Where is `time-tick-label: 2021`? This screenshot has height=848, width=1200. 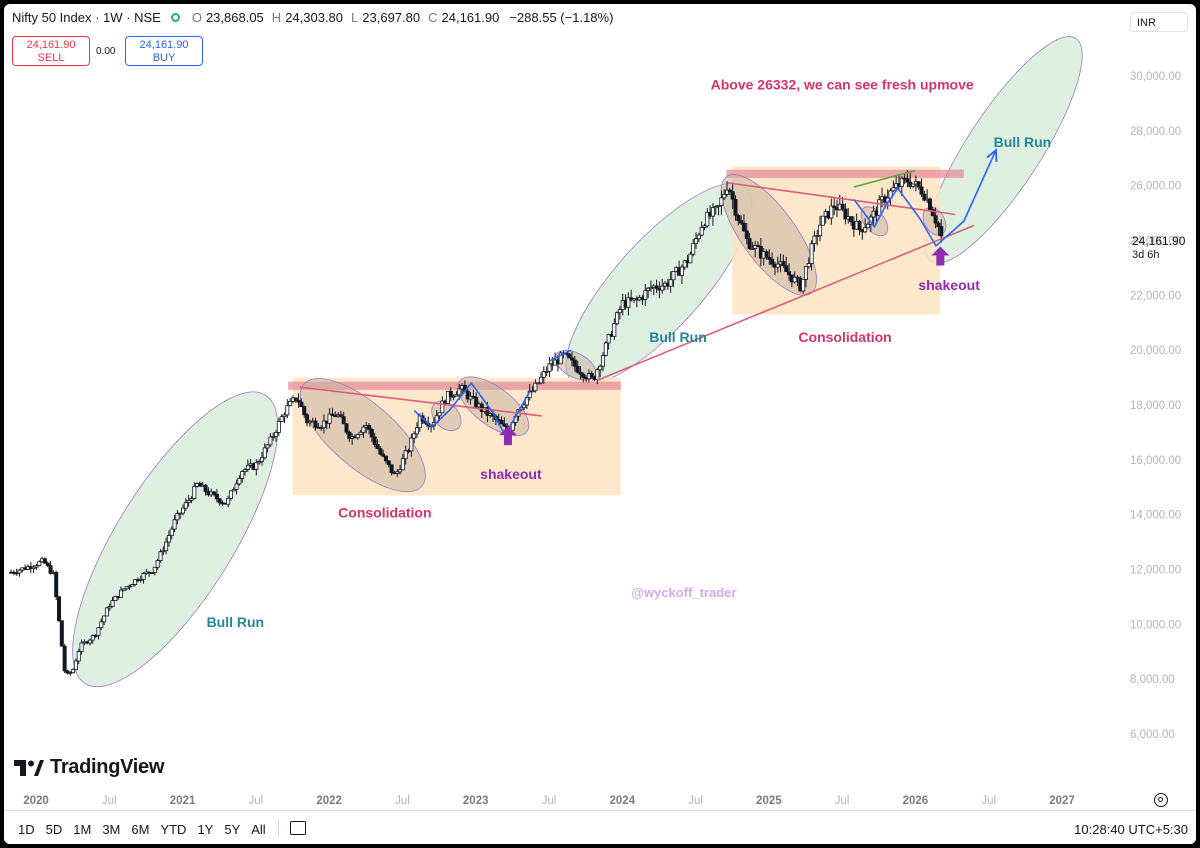 time-tick-label: 2021 is located at coordinates (183, 801).